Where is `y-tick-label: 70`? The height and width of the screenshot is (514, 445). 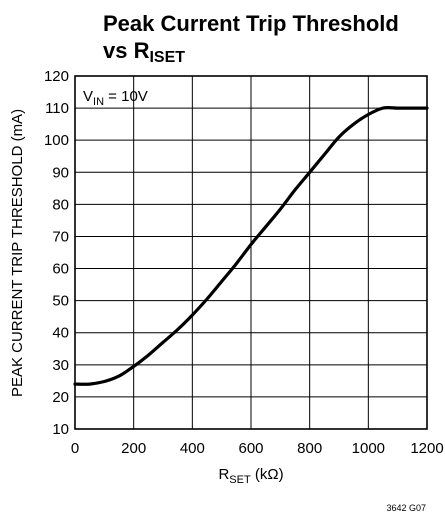 y-tick-label: 70 is located at coordinates (60, 236).